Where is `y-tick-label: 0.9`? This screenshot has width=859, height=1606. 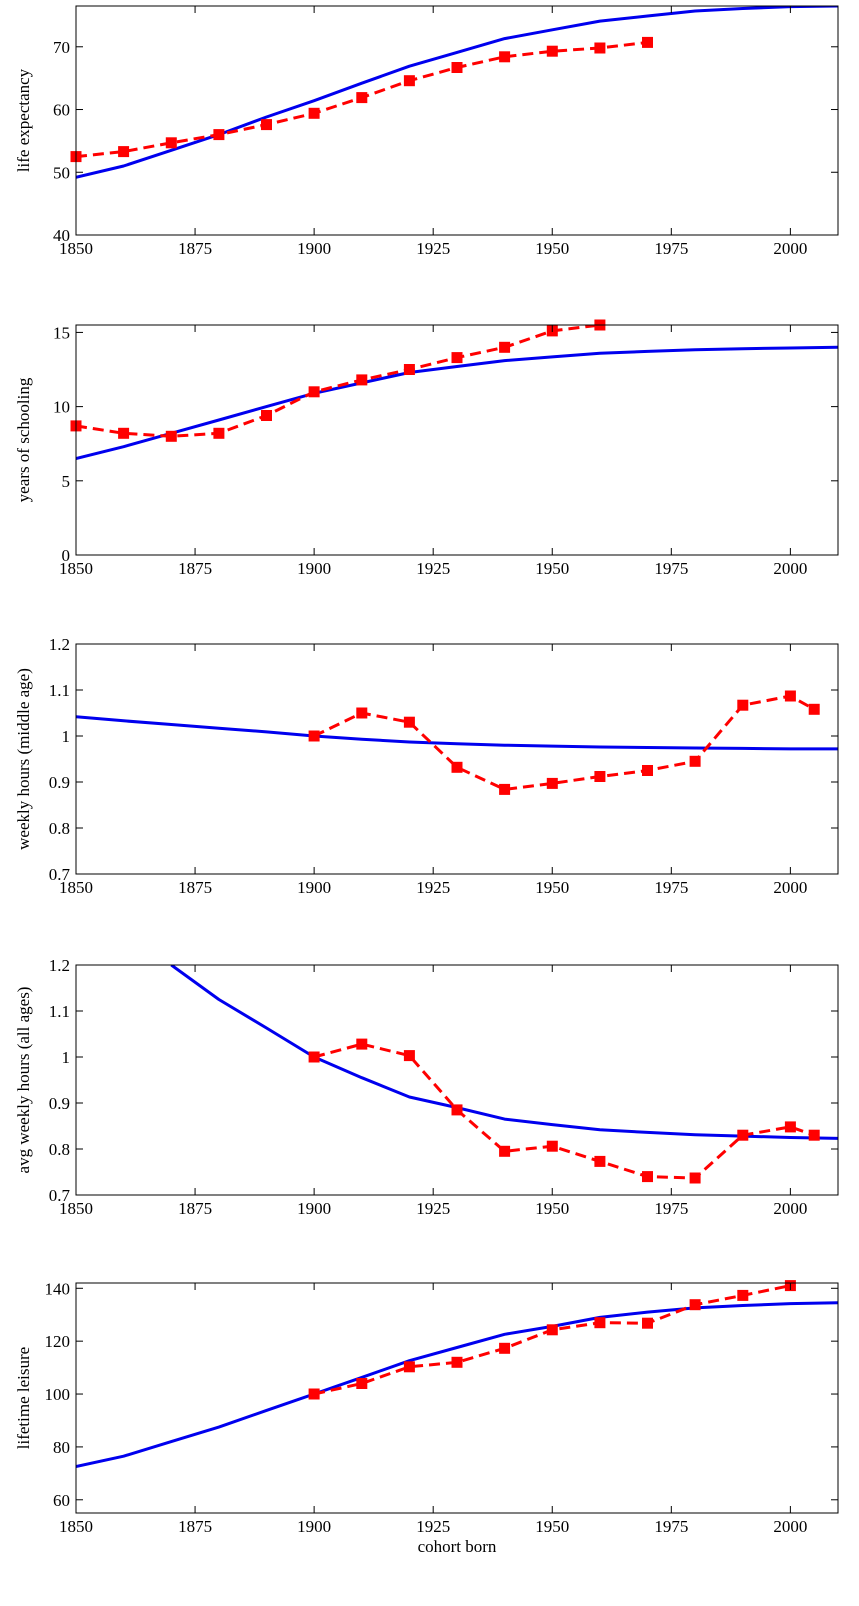
y-tick-label: 0.9 is located at coordinates (59, 782).